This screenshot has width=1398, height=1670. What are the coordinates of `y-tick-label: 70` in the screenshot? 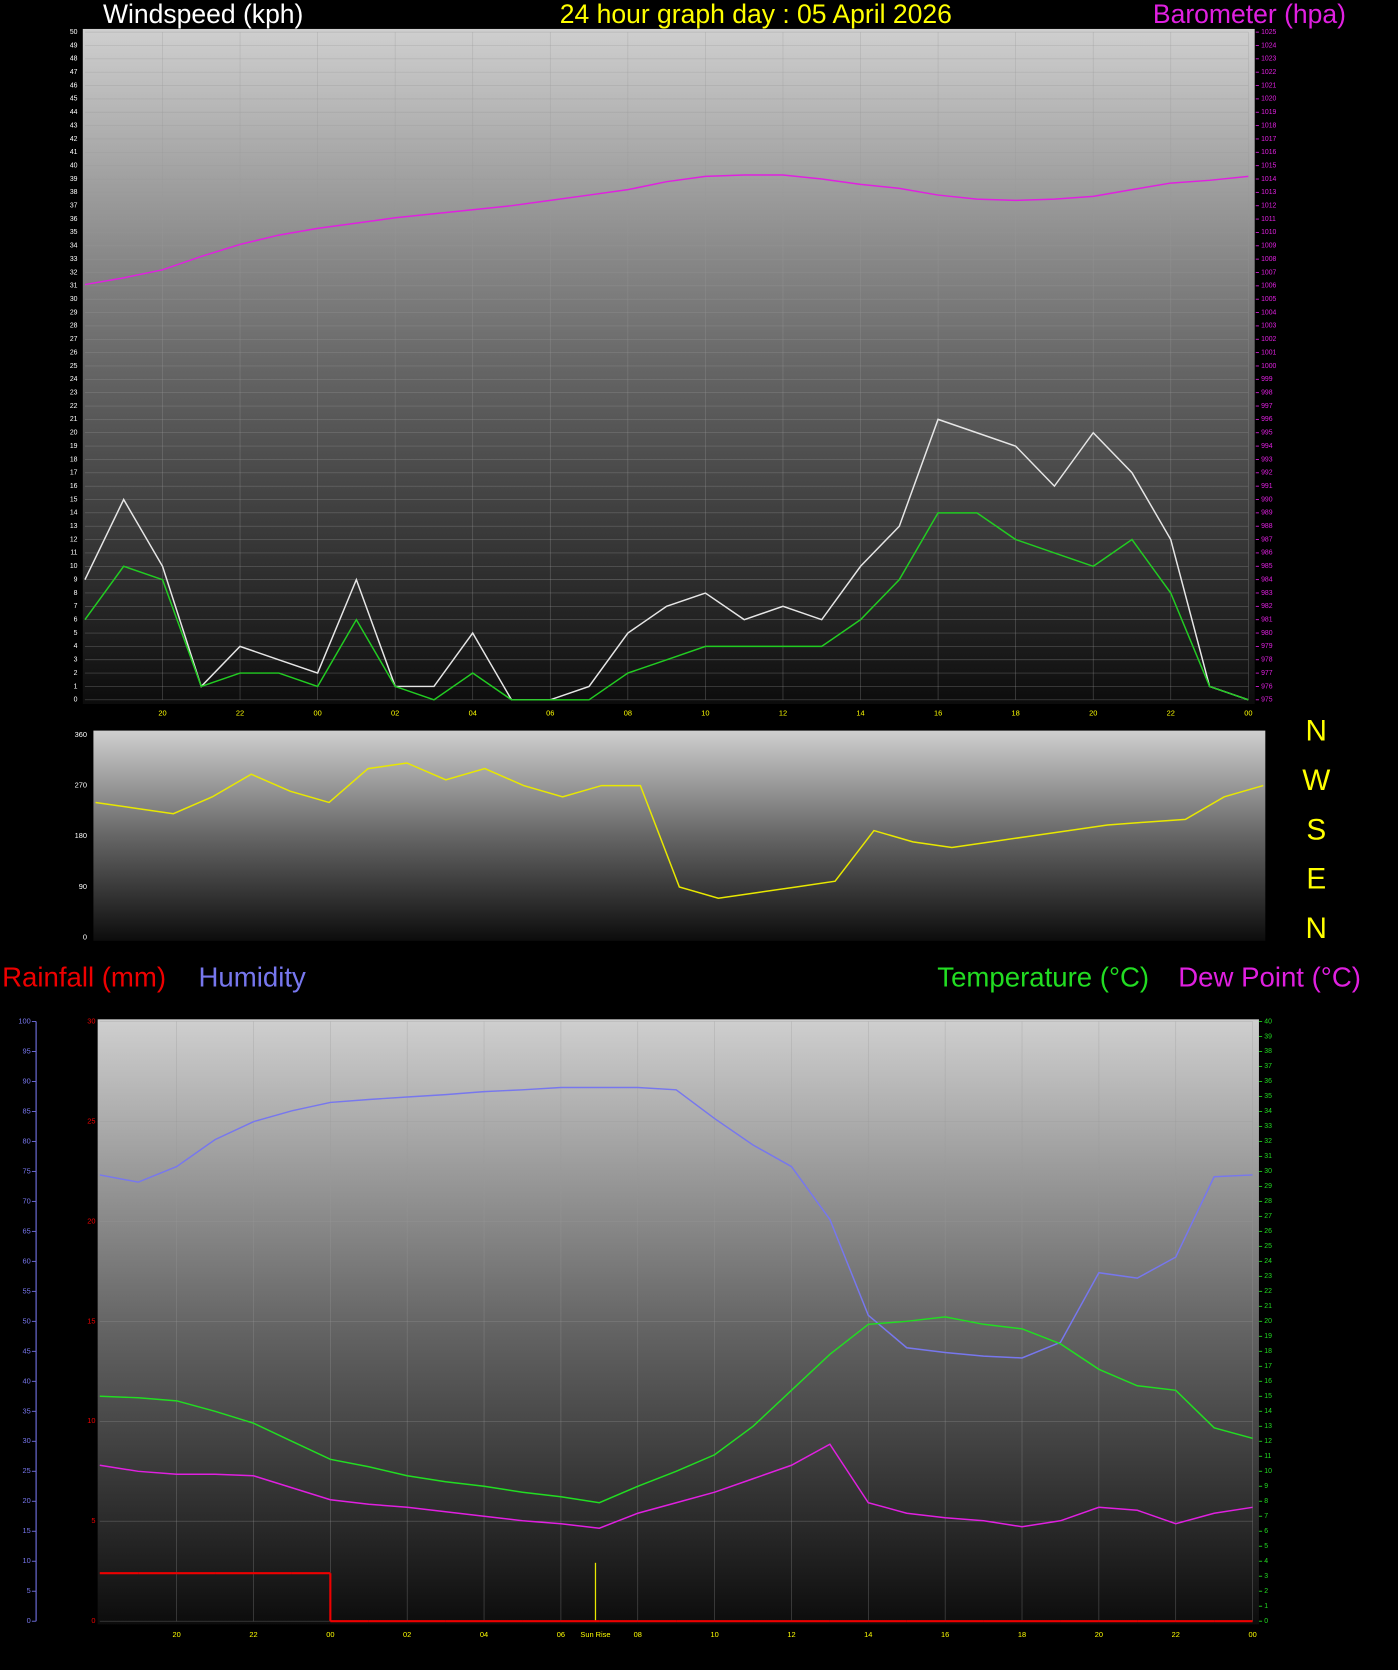 It's located at (27, 1200).